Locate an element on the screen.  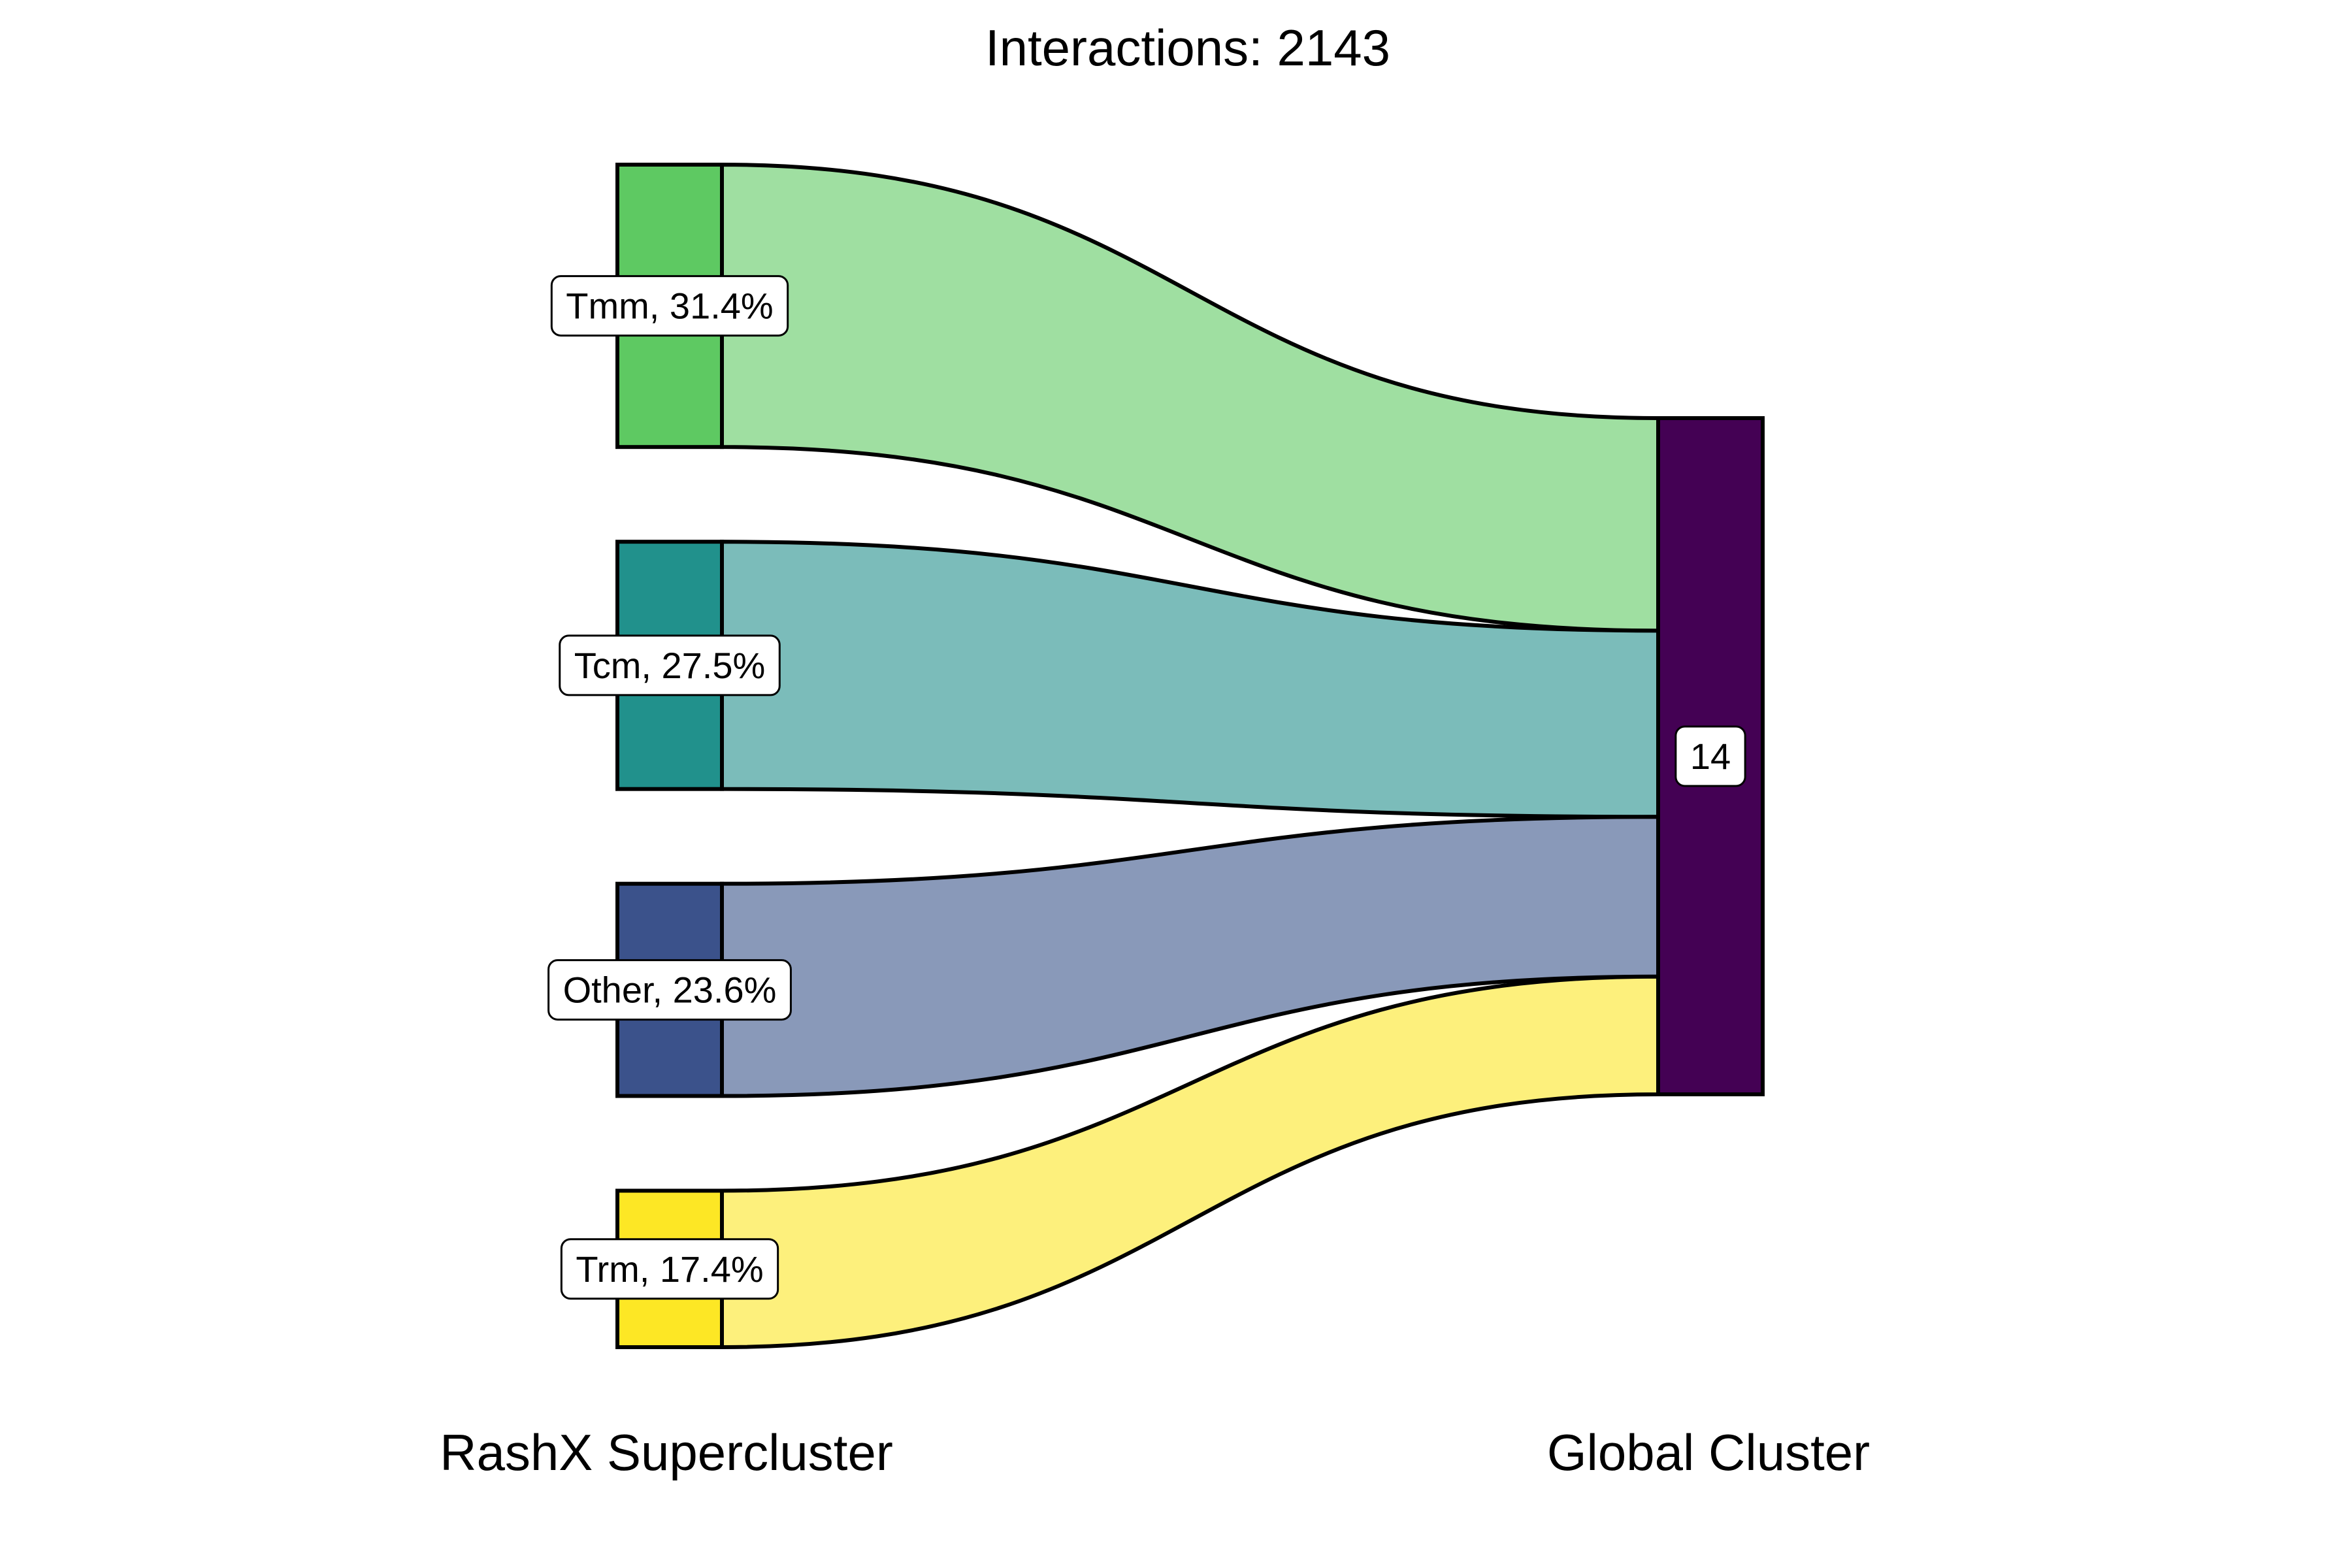
label-tmm: Tmm, 31.4% is located at coordinates (669, 306).